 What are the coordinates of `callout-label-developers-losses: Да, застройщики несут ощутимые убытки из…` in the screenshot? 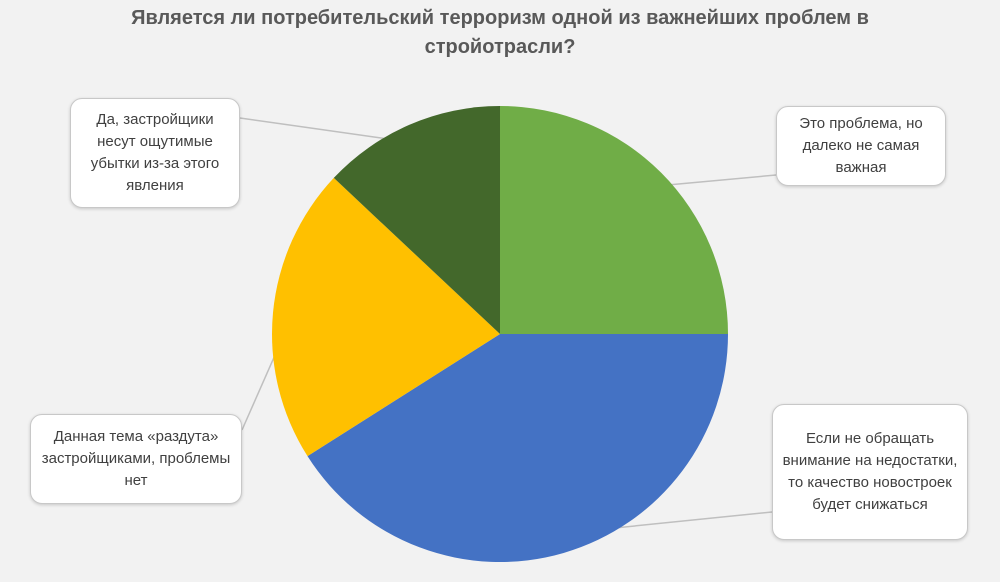 It's located at (155, 153).